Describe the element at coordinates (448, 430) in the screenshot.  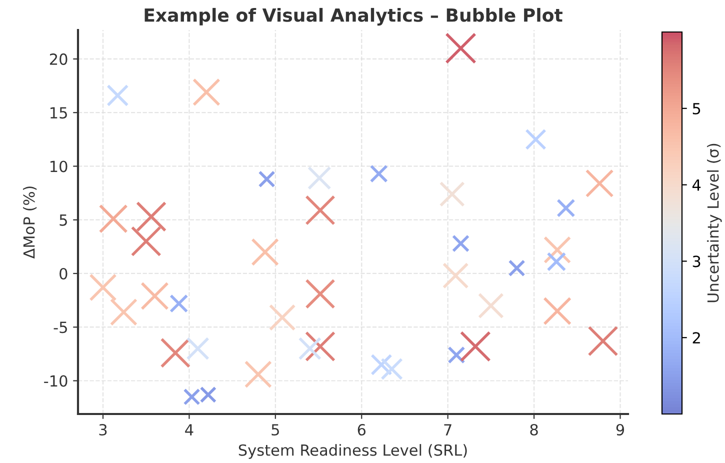
I see `x-tick-label: 7` at that location.